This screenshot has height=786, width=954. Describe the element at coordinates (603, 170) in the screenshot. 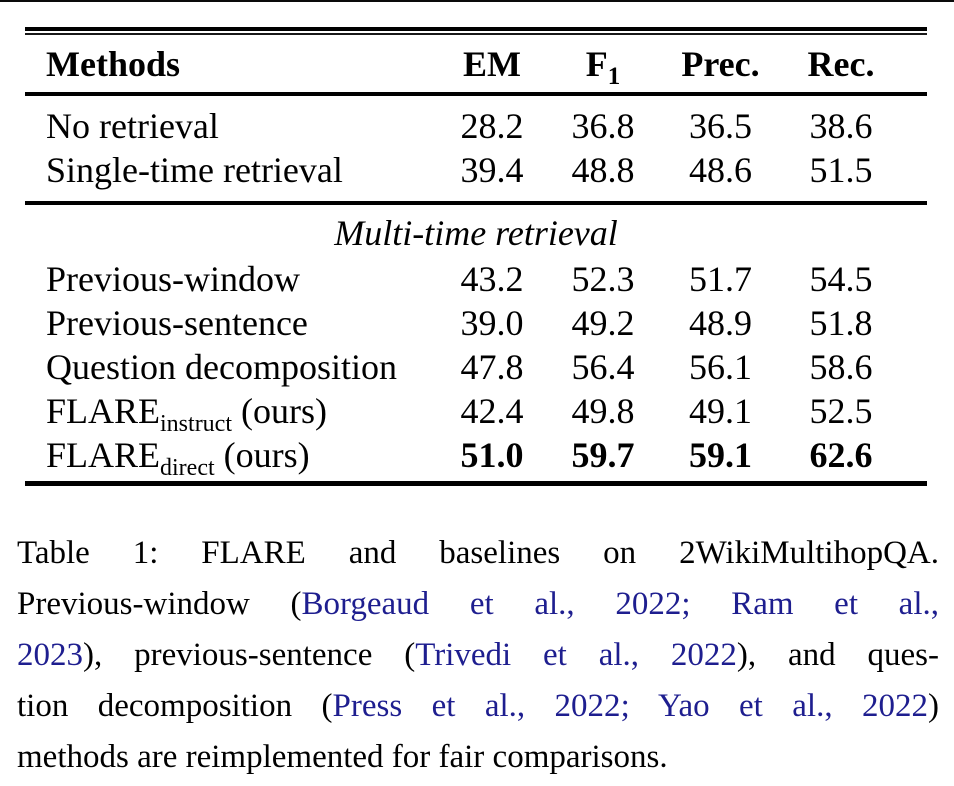

I see `cell-f1: 48.8` at that location.